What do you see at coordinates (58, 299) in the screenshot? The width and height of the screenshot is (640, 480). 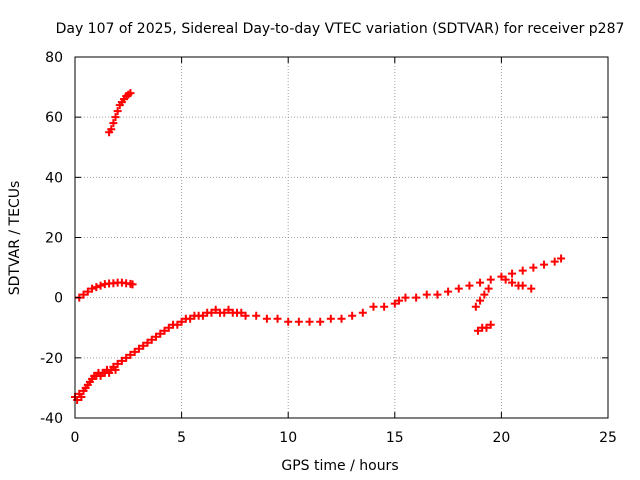 I see `y-tick-label: 0` at bounding box center [58, 299].